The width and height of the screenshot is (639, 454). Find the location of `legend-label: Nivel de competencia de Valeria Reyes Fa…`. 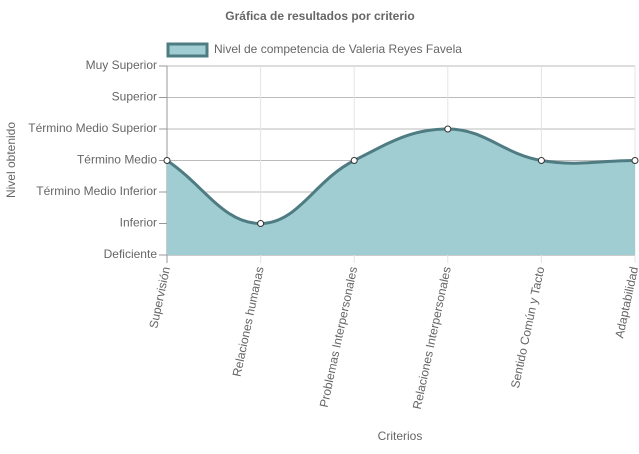

legend-label: Nivel de competencia de Valeria Reyes Fa… is located at coordinates (338, 49).